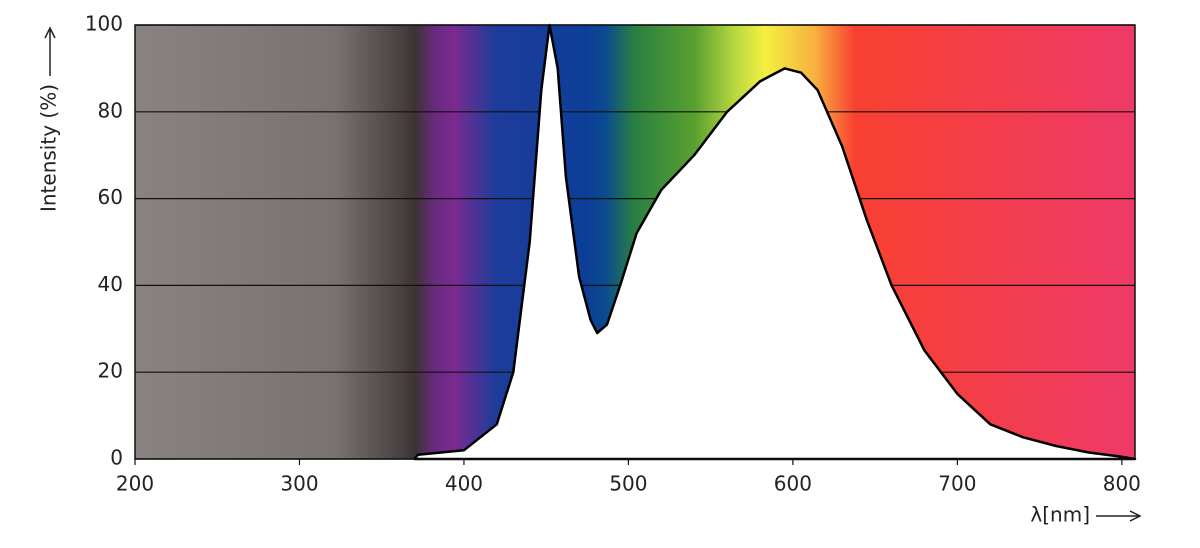 The height and width of the screenshot is (548, 1200). Describe the element at coordinates (299, 484) in the screenshot. I see `x-tick-label: 300` at that location.